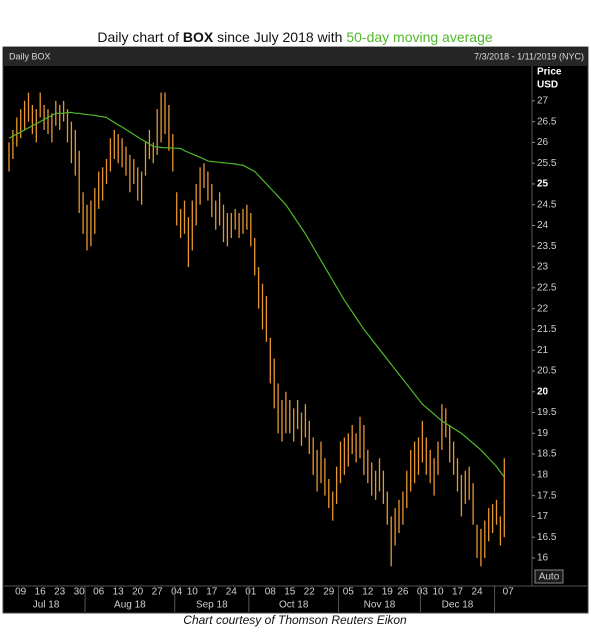  I want to click on y-tick-label: 25.5, so click(547, 163).